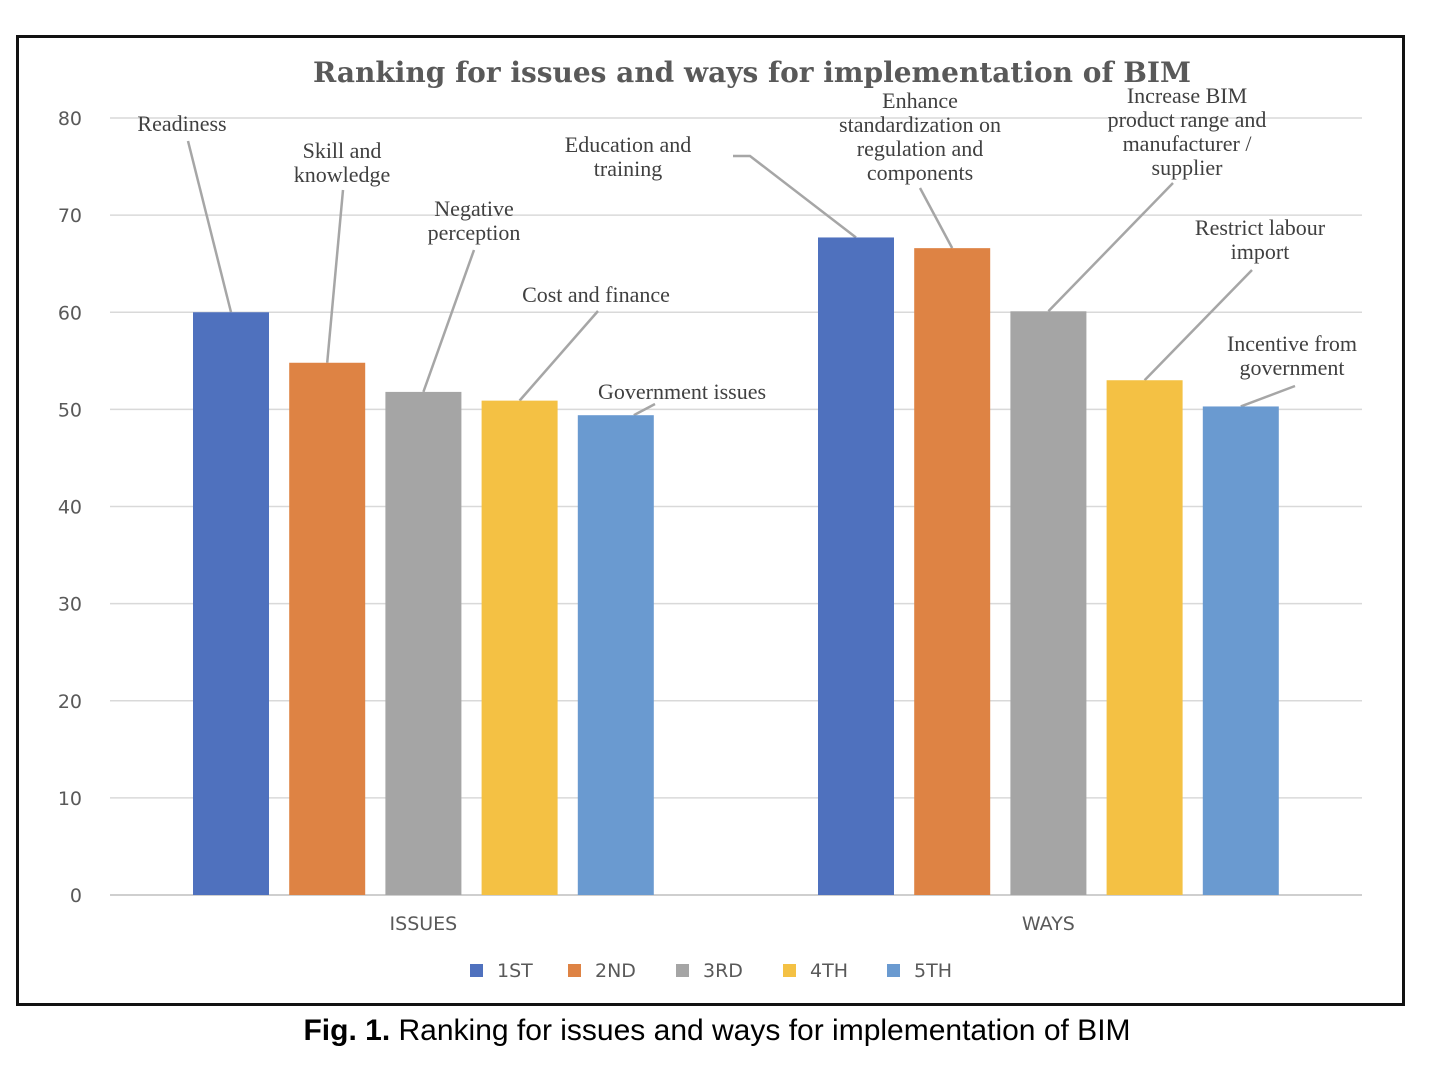  What do you see at coordinates (615, 971) in the screenshot?
I see `legend-label: 2ND` at bounding box center [615, 971].